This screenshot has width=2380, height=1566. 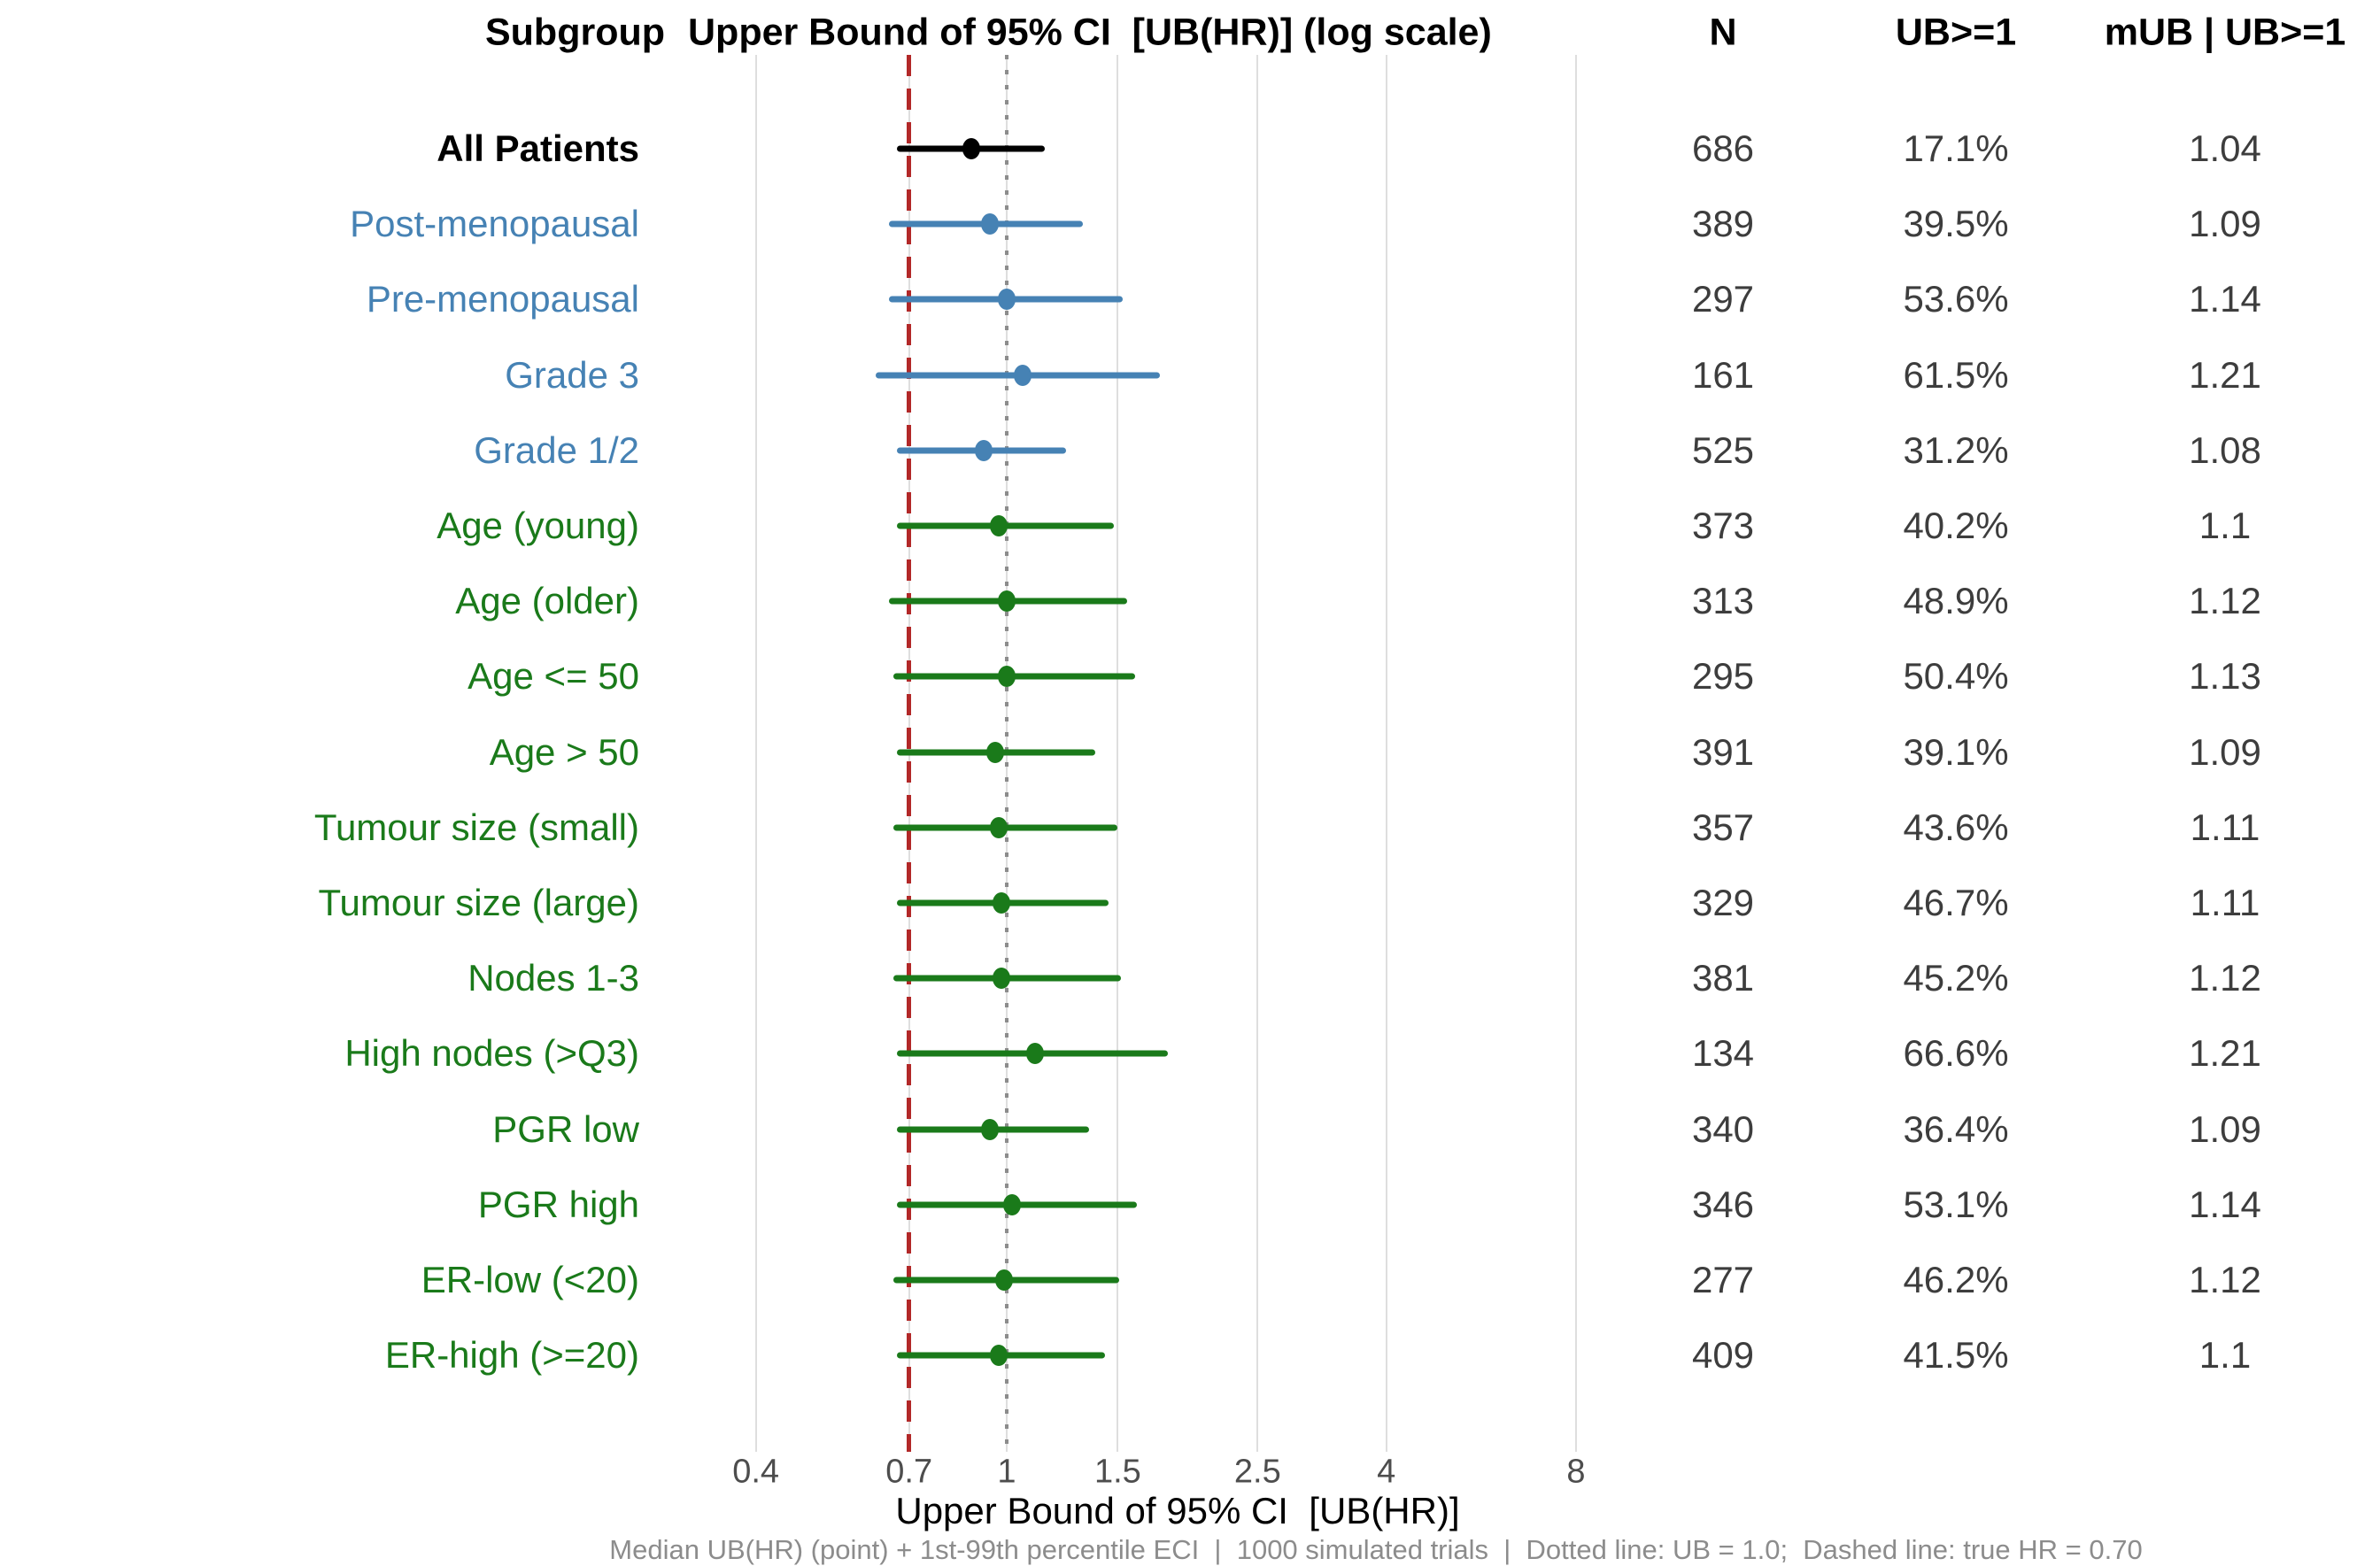 I want to click on ub-ge1-value: 41.5%, so click(x=1956, y=1355).